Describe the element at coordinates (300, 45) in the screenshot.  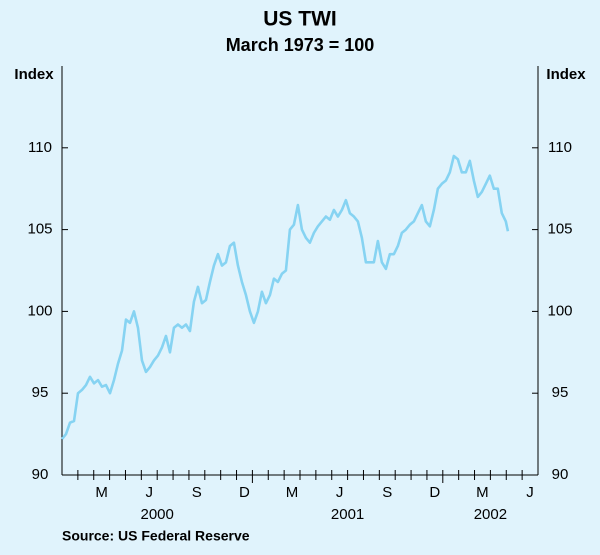
I see `chart-subtitle: March 1973 = 100` at that location.